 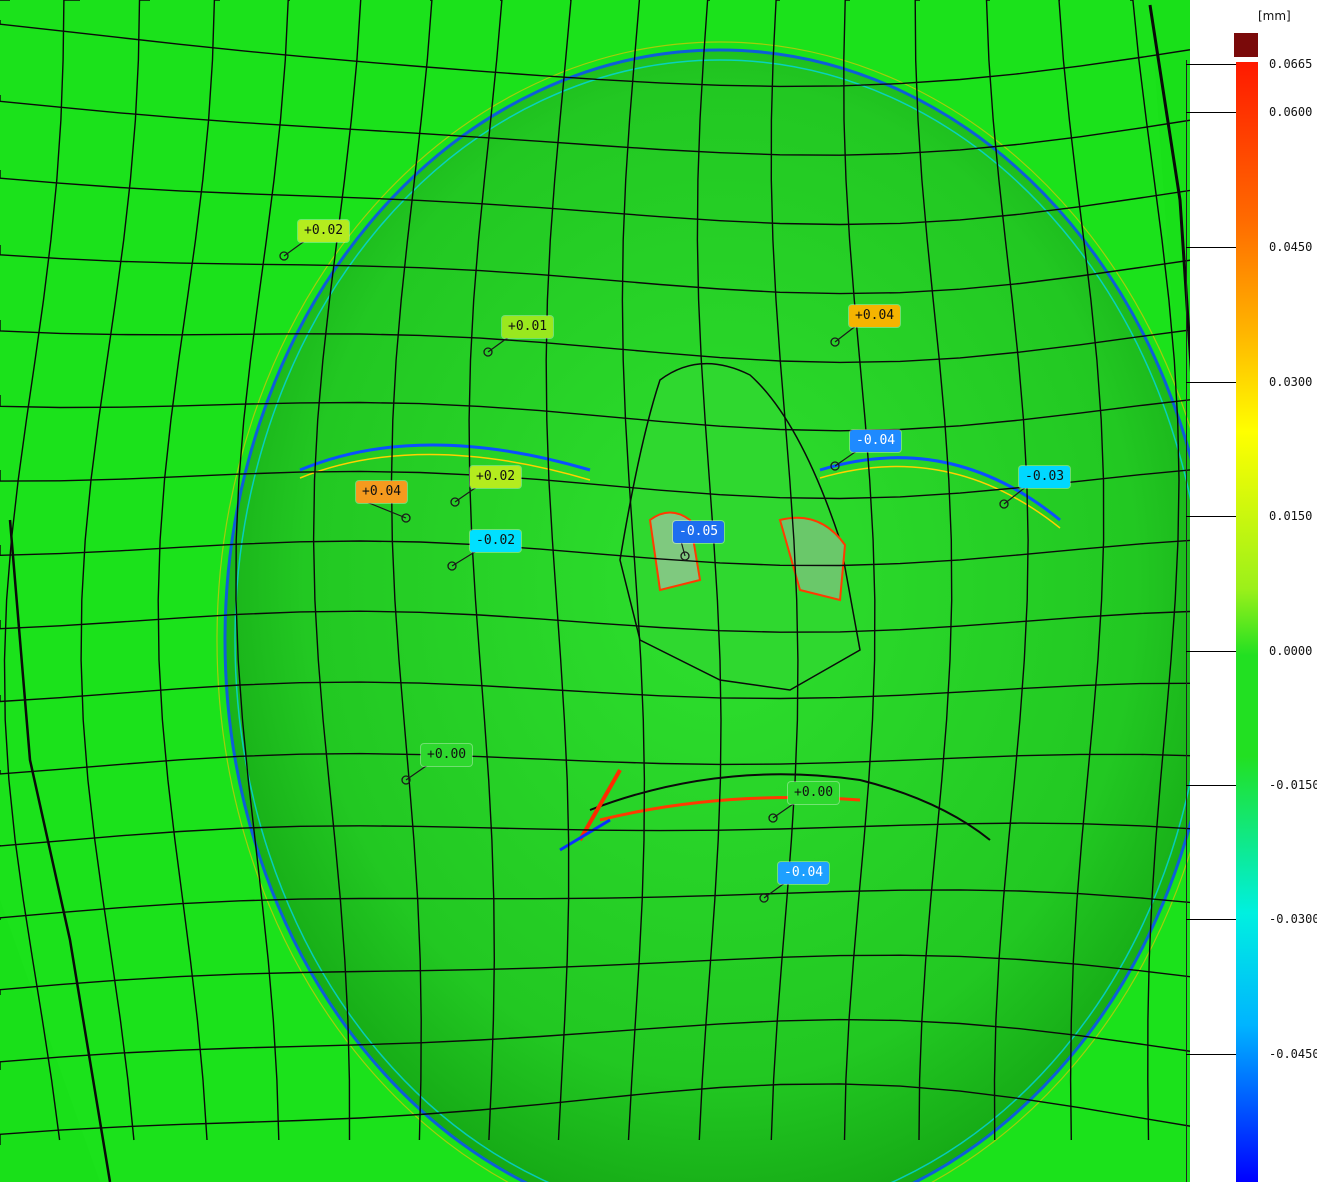 What do you see at coordinates (1293, 1054) in the screenshot?
I see `scale-tick-label: -0.0450` at bounding box center [1293, 1054].